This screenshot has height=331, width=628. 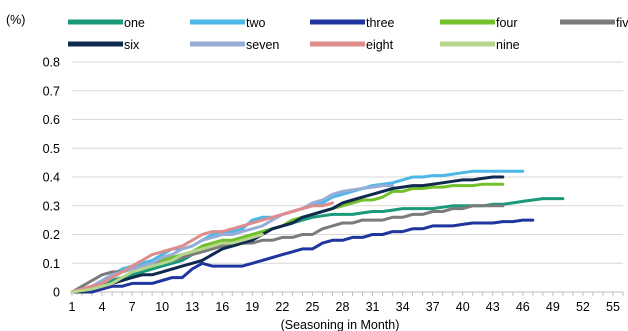 I want to click on legend-item-seven: seven, so click(x=234, y=45).